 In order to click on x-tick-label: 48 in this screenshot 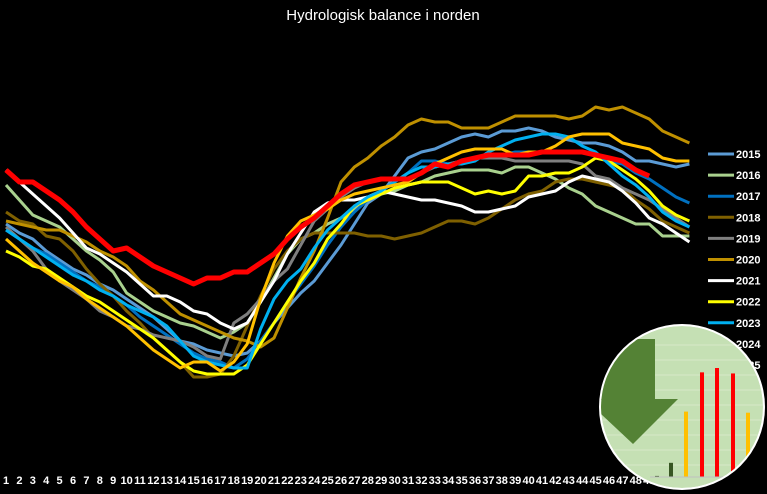, I will do `click(636, 481)`.